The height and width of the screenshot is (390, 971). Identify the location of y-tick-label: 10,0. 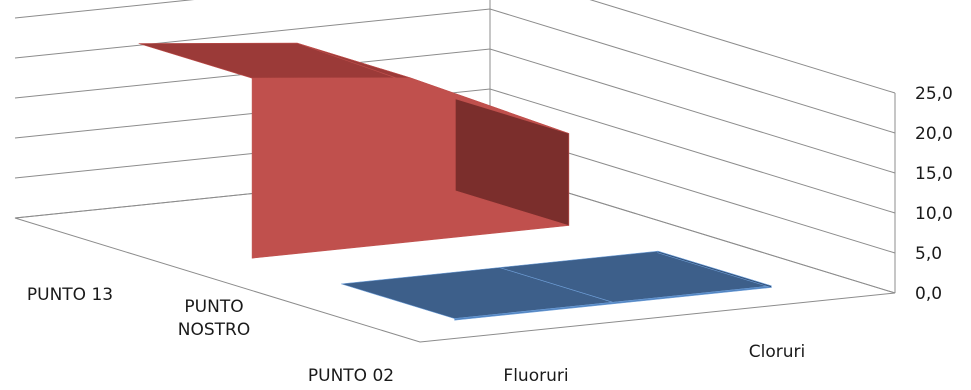
(934, 214).